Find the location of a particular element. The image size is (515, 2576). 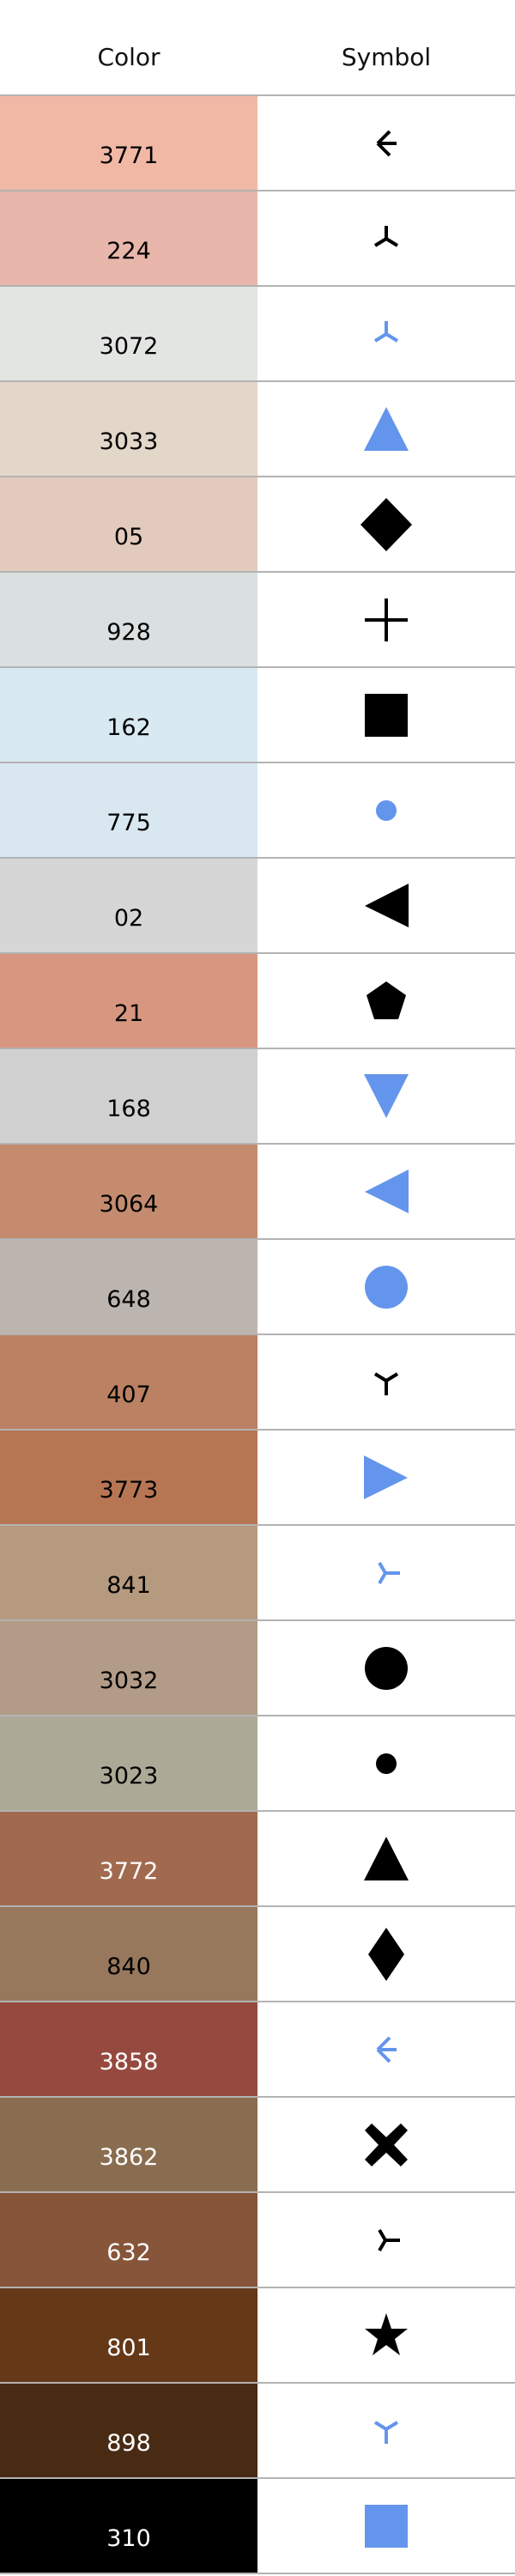

tri-right-icon is located at coordinates (389, 2240).